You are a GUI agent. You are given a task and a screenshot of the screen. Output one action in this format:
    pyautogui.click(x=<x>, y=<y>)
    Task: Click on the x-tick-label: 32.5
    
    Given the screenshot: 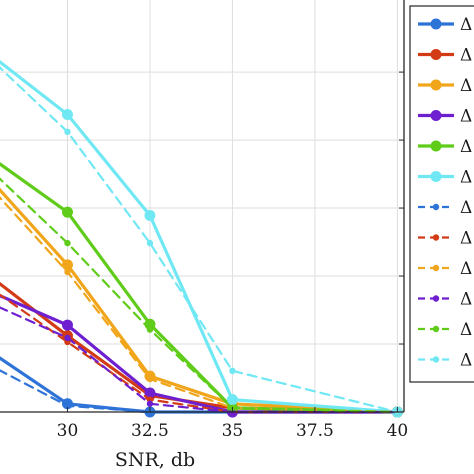 What is the action you would take?
    pyautogui.click(x=150, y=431)
    